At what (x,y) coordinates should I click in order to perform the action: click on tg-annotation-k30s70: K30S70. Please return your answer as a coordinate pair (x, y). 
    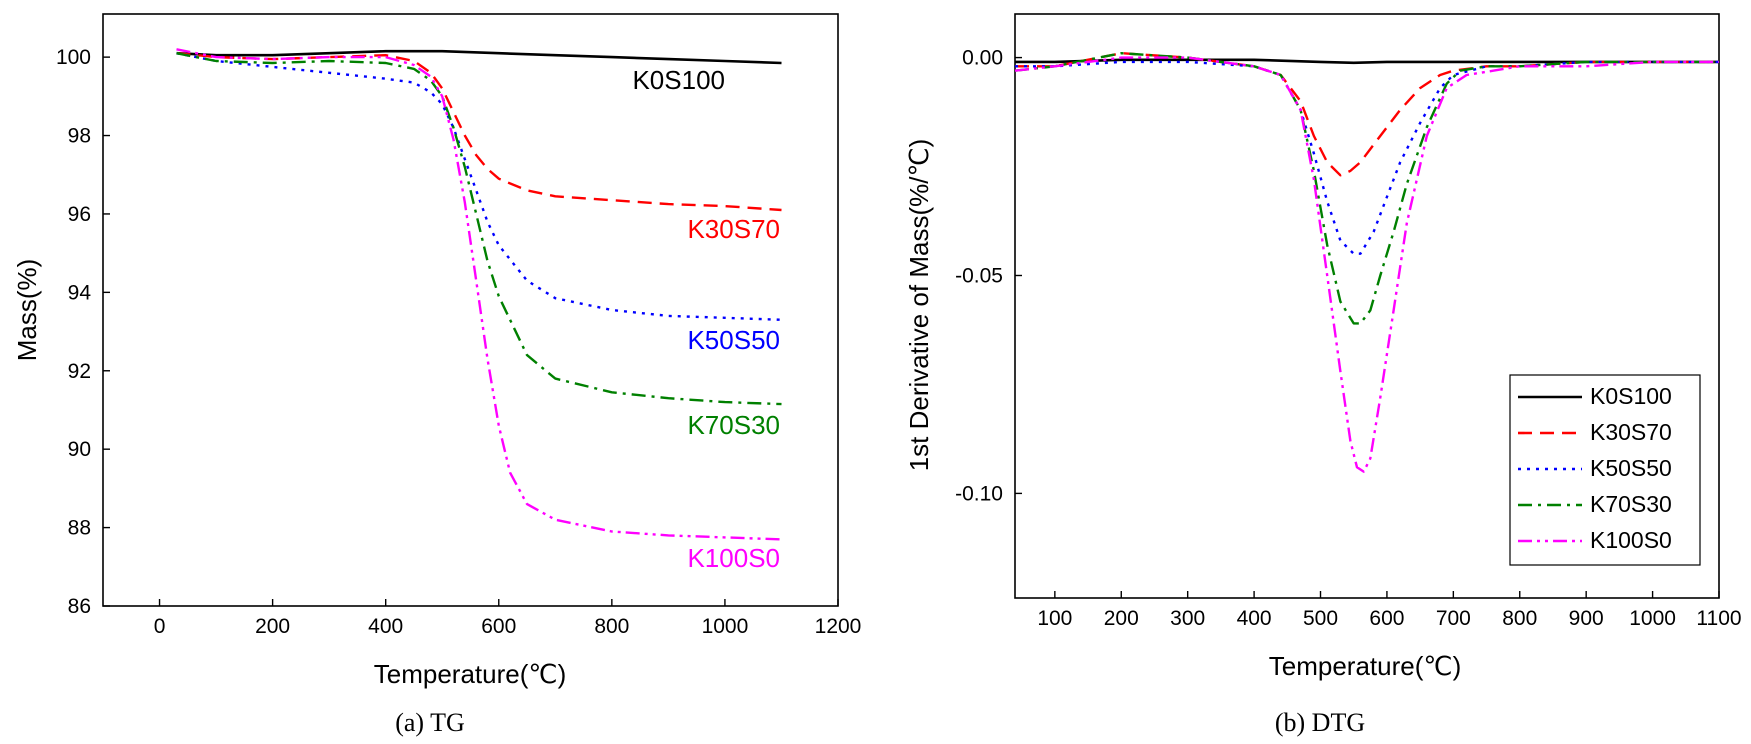
    Looking at the image, I should click on (733, 229).